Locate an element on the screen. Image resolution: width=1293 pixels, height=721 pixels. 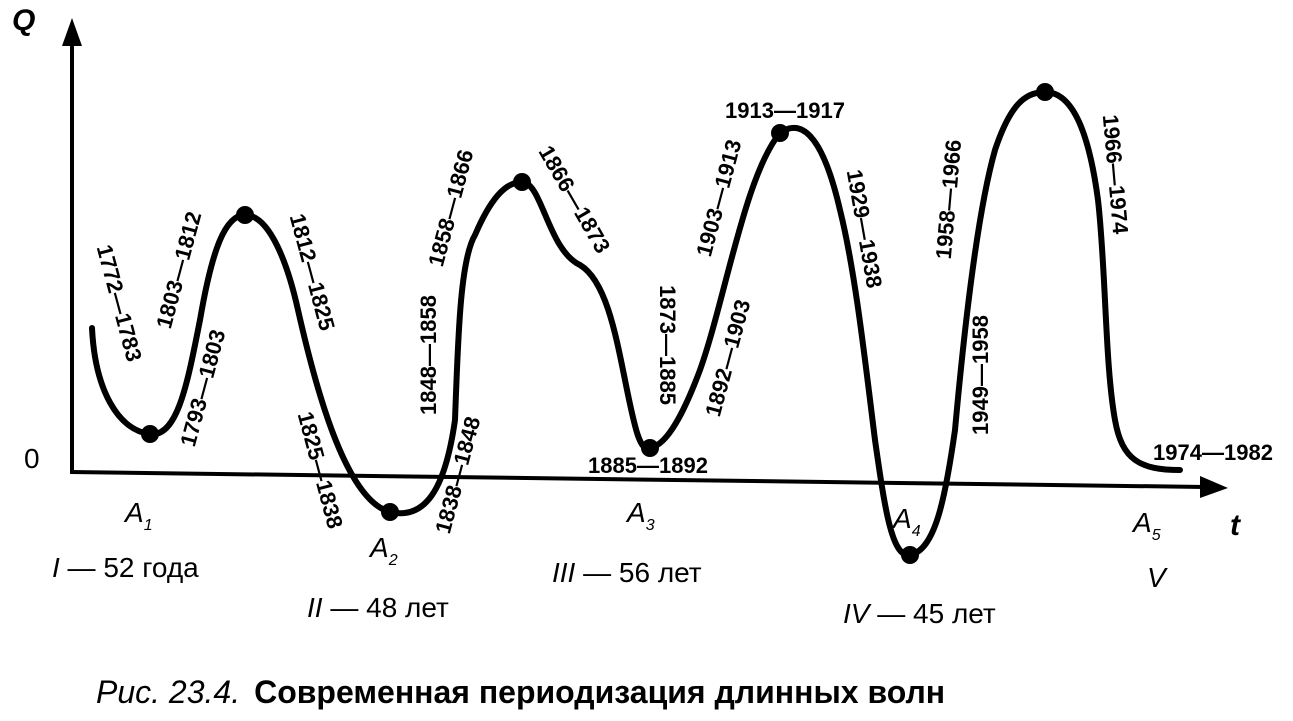
point-label-a1: A1 is located at coordinates (138, 515).